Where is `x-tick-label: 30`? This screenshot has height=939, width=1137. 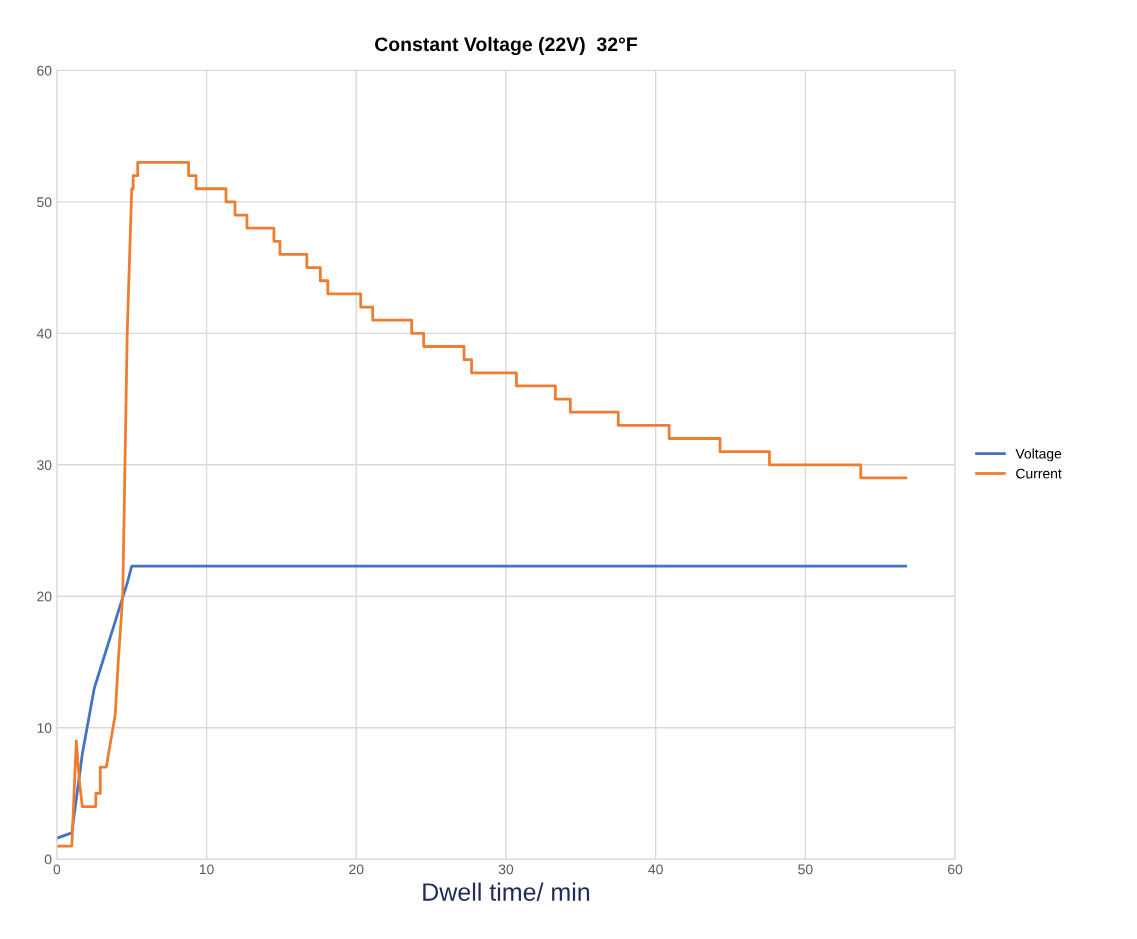
x-tick-label: 30 is located at coordinates (506, 869).